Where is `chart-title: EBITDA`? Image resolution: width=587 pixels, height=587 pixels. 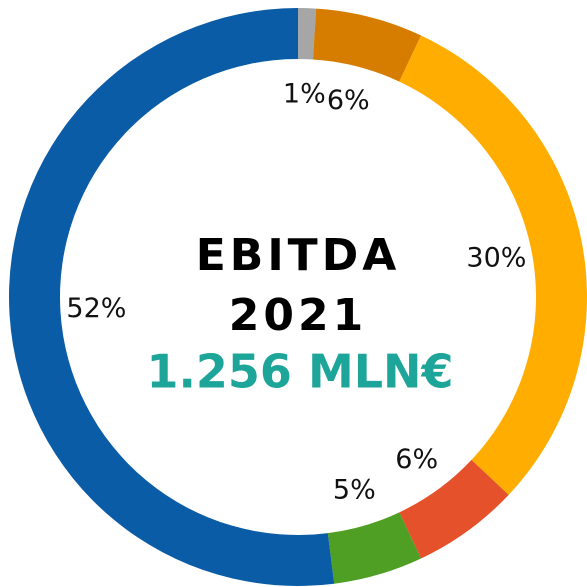 chart-title: EBITDA is located at coordinates (298, 255).